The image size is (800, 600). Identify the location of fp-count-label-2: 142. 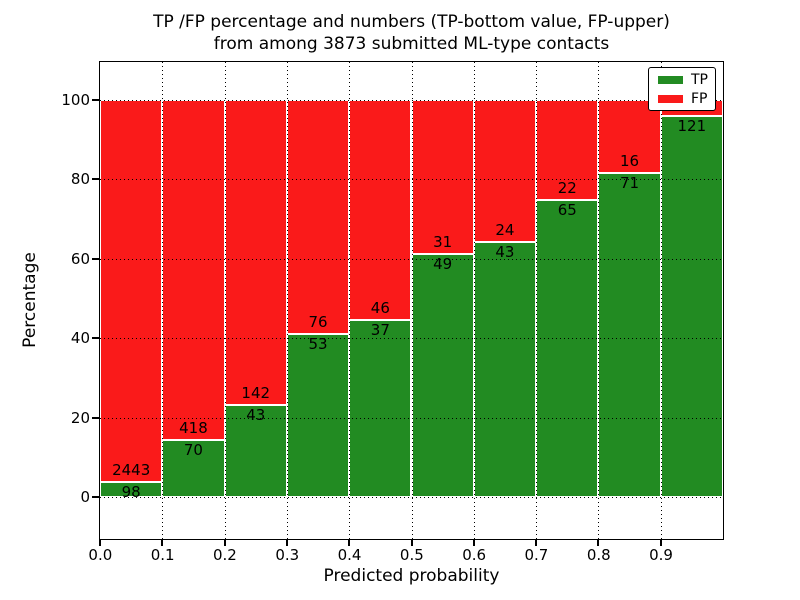
(256, 392).